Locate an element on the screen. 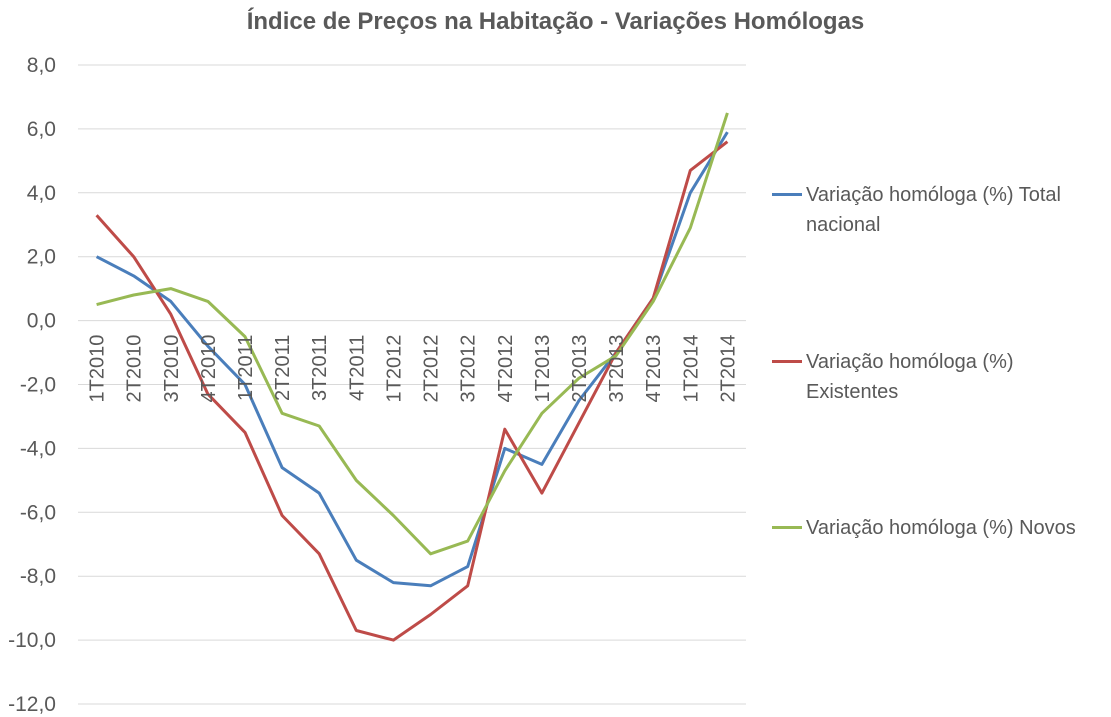 Image resolution: width=1111 pixels, height=717 pixels. y-tick-label: -6,0 is located at coordinates (38, 512).